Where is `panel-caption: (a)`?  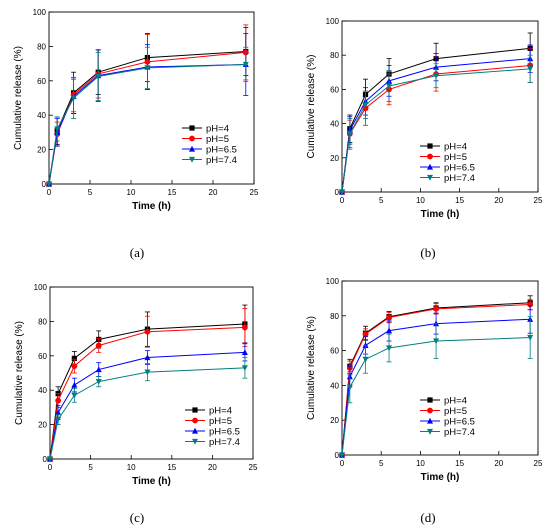 panel-caption: (a) is located at coordinates (137, 252).